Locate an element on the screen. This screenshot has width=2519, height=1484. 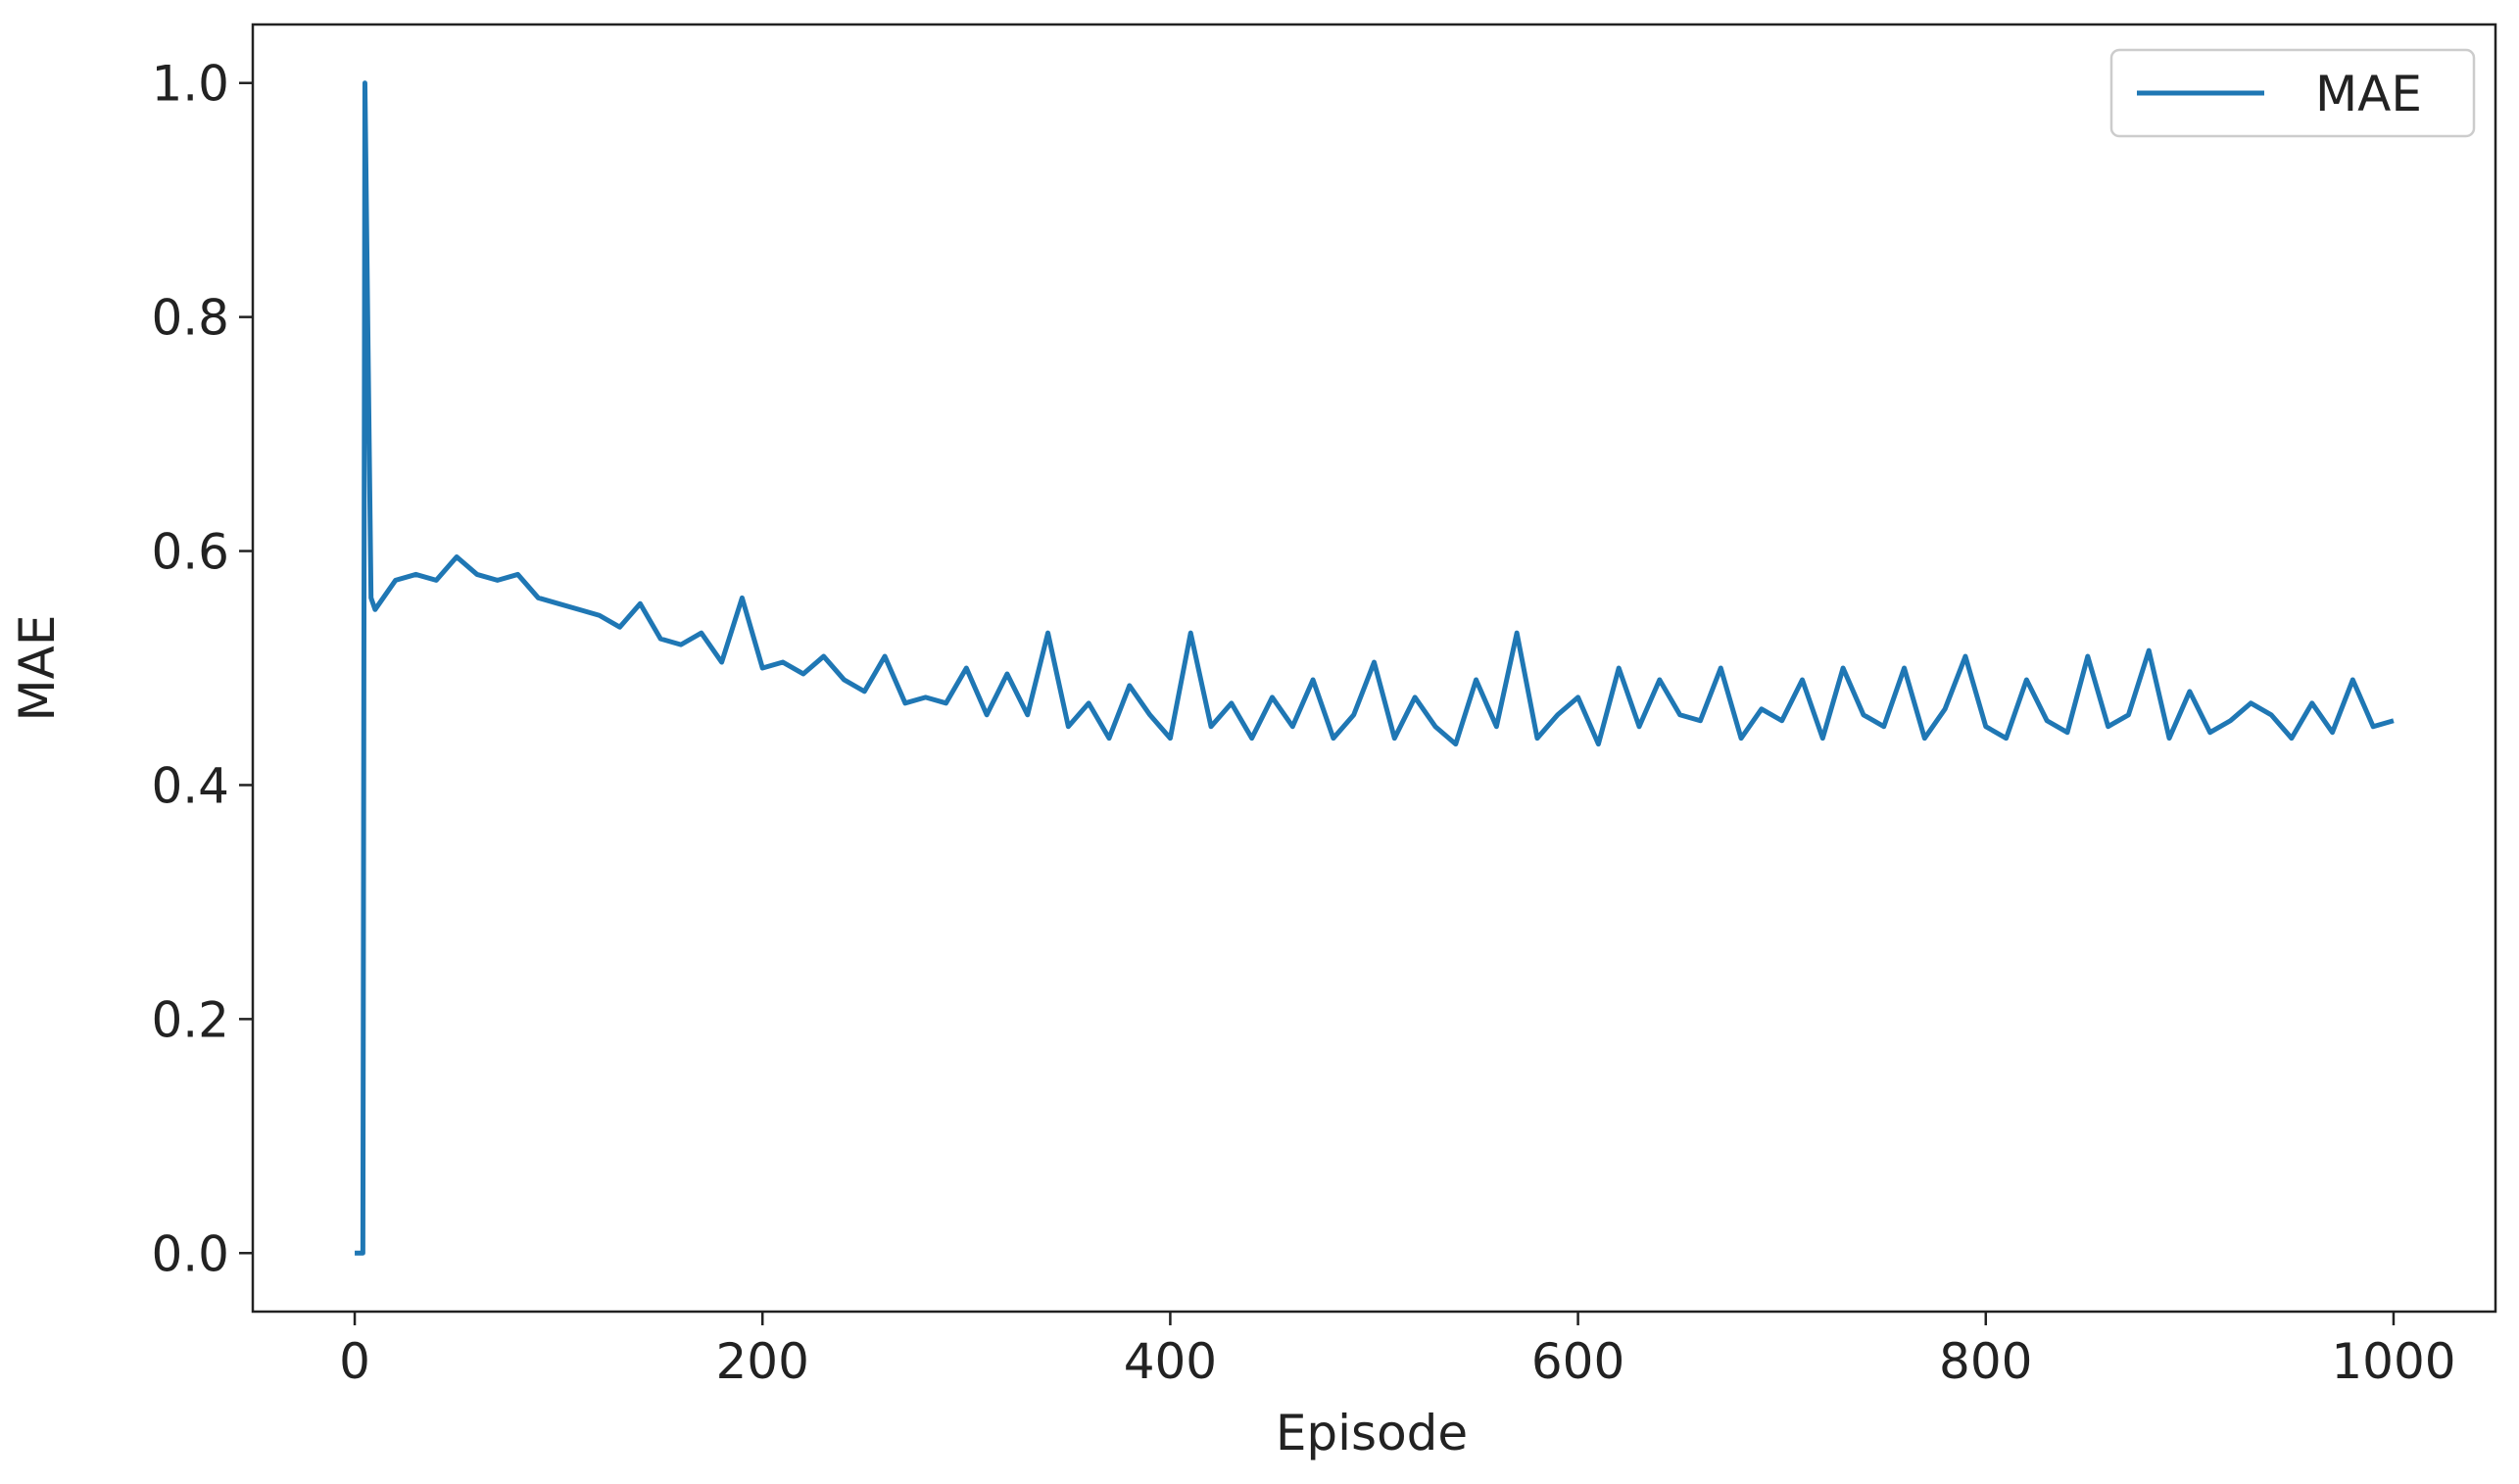
y-axis-label: MAE is located at coordinates (38, 668).